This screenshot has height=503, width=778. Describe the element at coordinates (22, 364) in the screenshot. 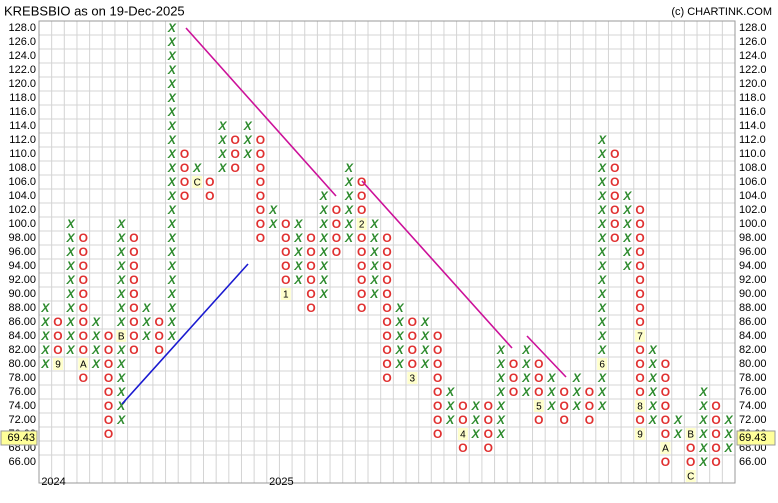

I see `y-tick-label: 80.00` at that location.